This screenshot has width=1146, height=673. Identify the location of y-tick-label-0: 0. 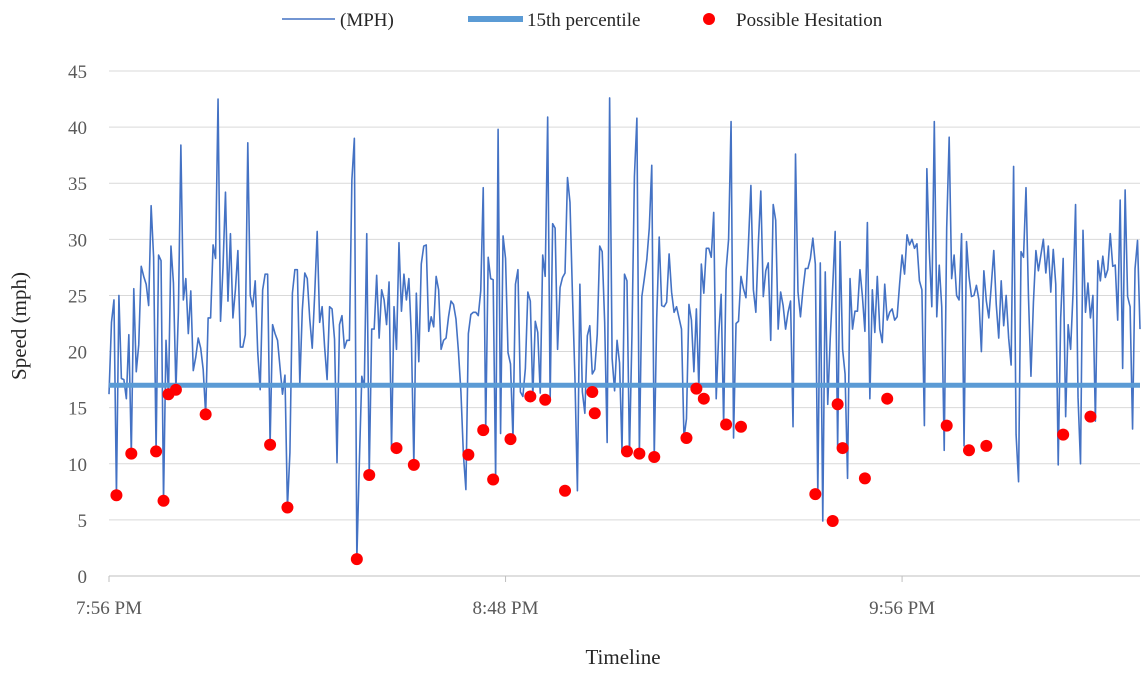
(83, 577).